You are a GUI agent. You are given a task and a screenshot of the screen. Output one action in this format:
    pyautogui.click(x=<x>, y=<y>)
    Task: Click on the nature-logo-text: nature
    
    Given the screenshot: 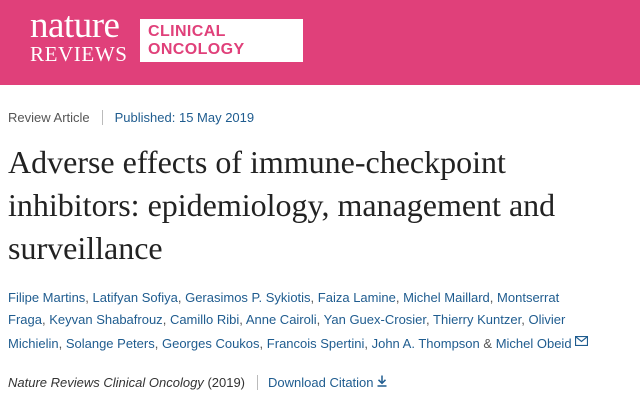 What is the action you would take?
    pyautogui.click(x=75, y=25)
    